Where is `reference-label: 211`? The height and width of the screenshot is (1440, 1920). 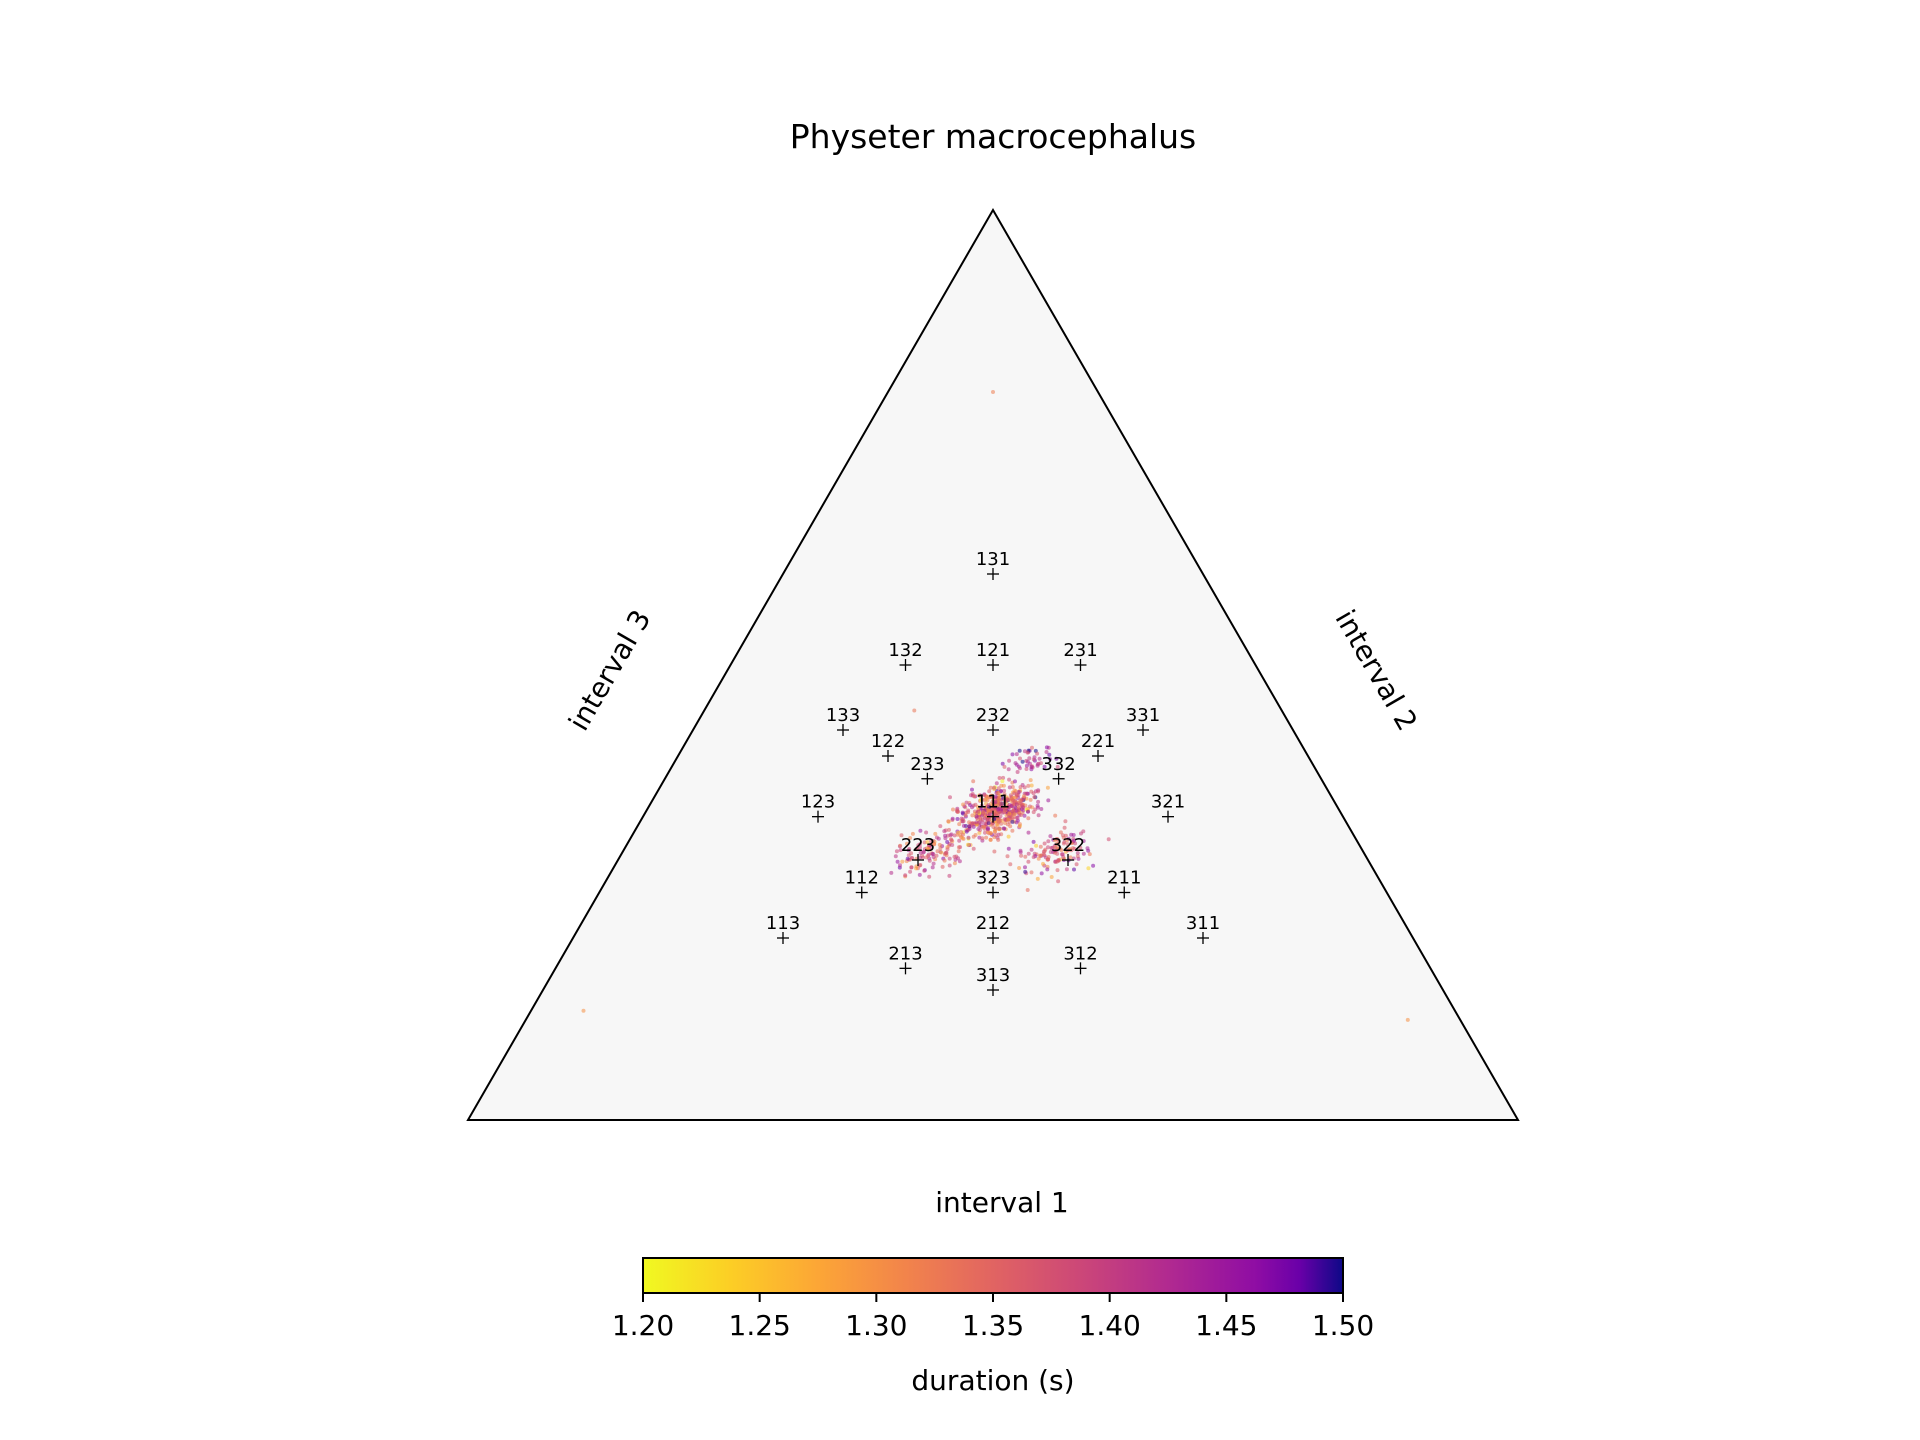 reference-label: 211 is located at coordinates (1124, 878).